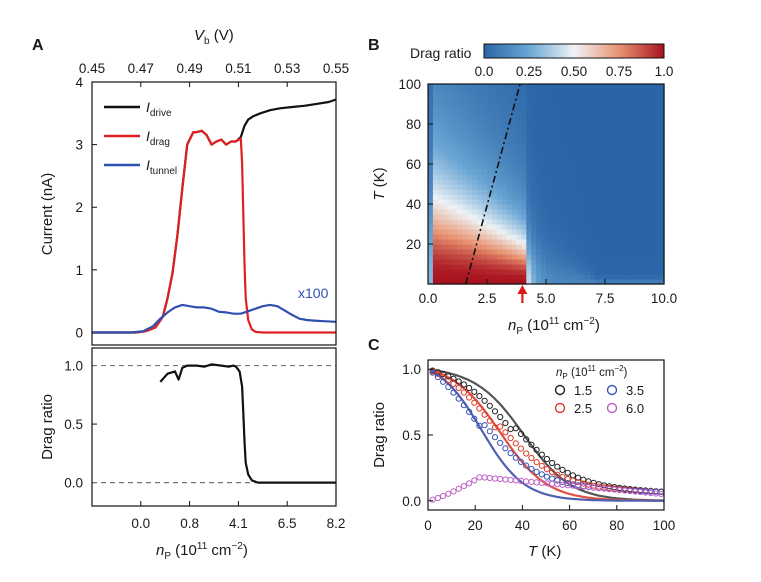  What do you see at coordinates (411, 369) in the screenshot?
I see `y-tick-label-scatter: 1.0` at bounding box center [411, 369].